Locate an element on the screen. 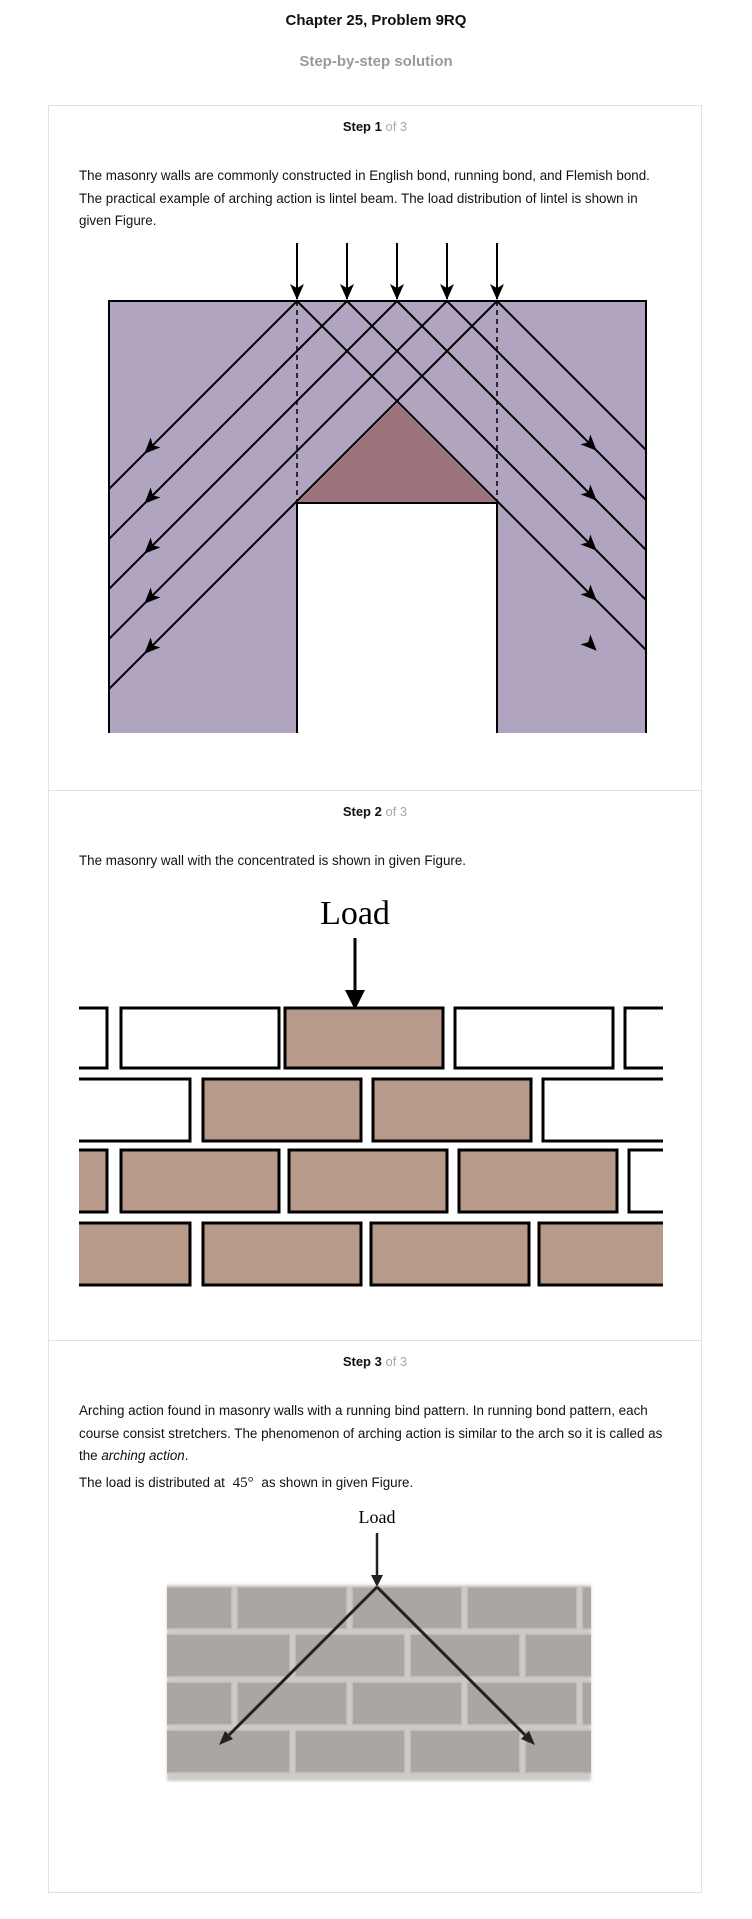  arching-45-degree-figure: Load is located at coordinates (379, 1644).